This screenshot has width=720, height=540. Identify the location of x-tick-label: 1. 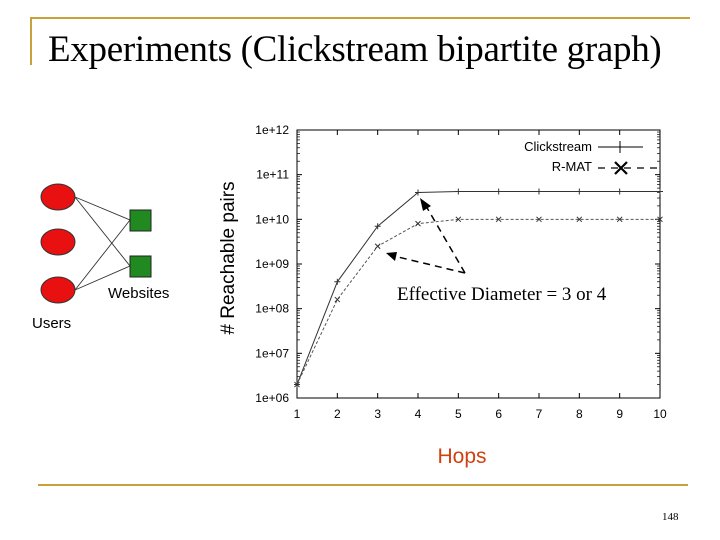
(297, 414).